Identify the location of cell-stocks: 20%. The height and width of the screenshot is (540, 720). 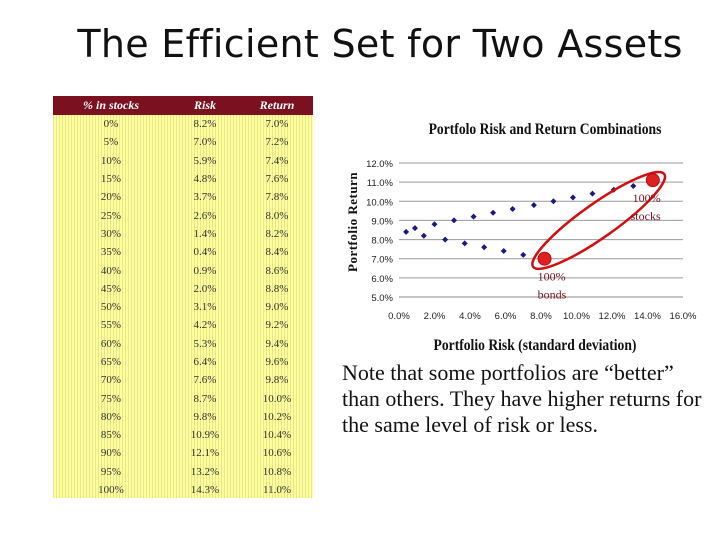
(111, 197).